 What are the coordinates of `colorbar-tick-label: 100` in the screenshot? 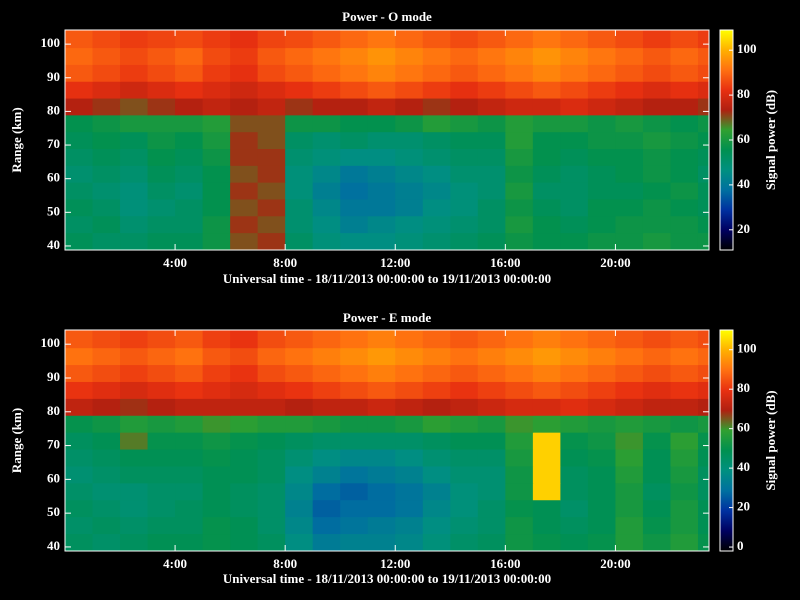 It's located at (747, 48).